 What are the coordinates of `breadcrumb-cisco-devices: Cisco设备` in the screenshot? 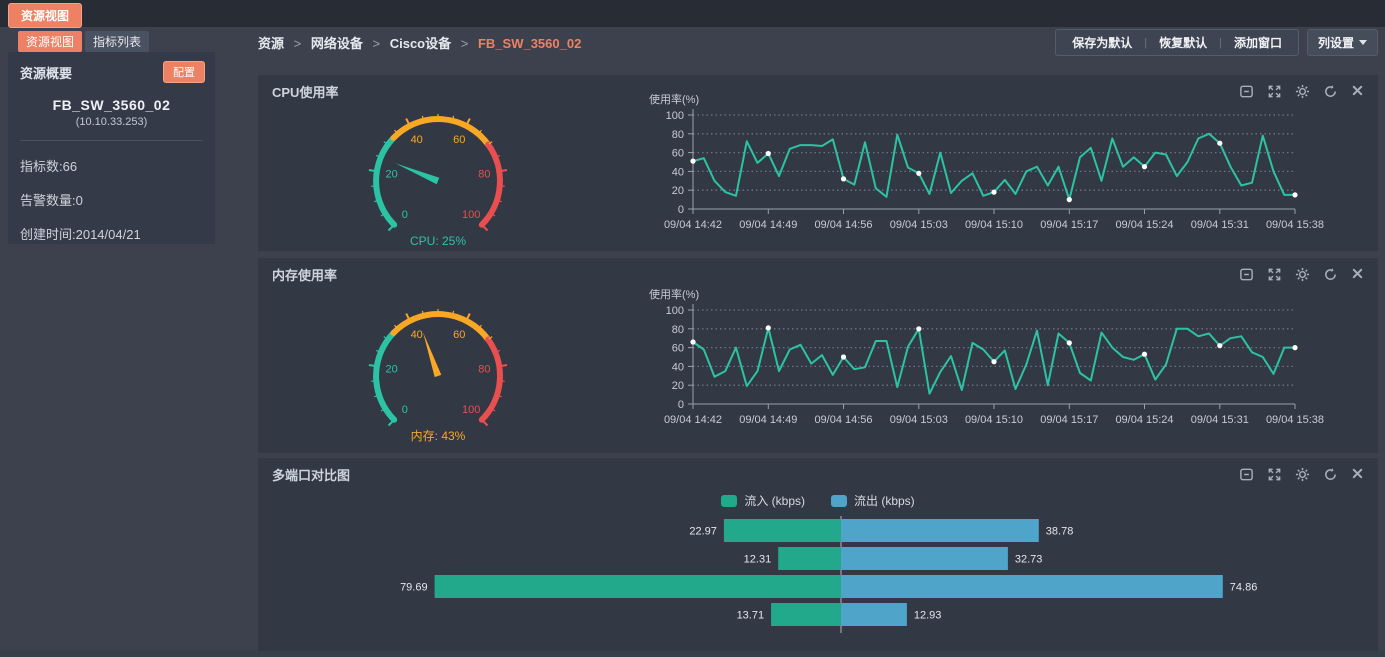 It's located at (420, 43).